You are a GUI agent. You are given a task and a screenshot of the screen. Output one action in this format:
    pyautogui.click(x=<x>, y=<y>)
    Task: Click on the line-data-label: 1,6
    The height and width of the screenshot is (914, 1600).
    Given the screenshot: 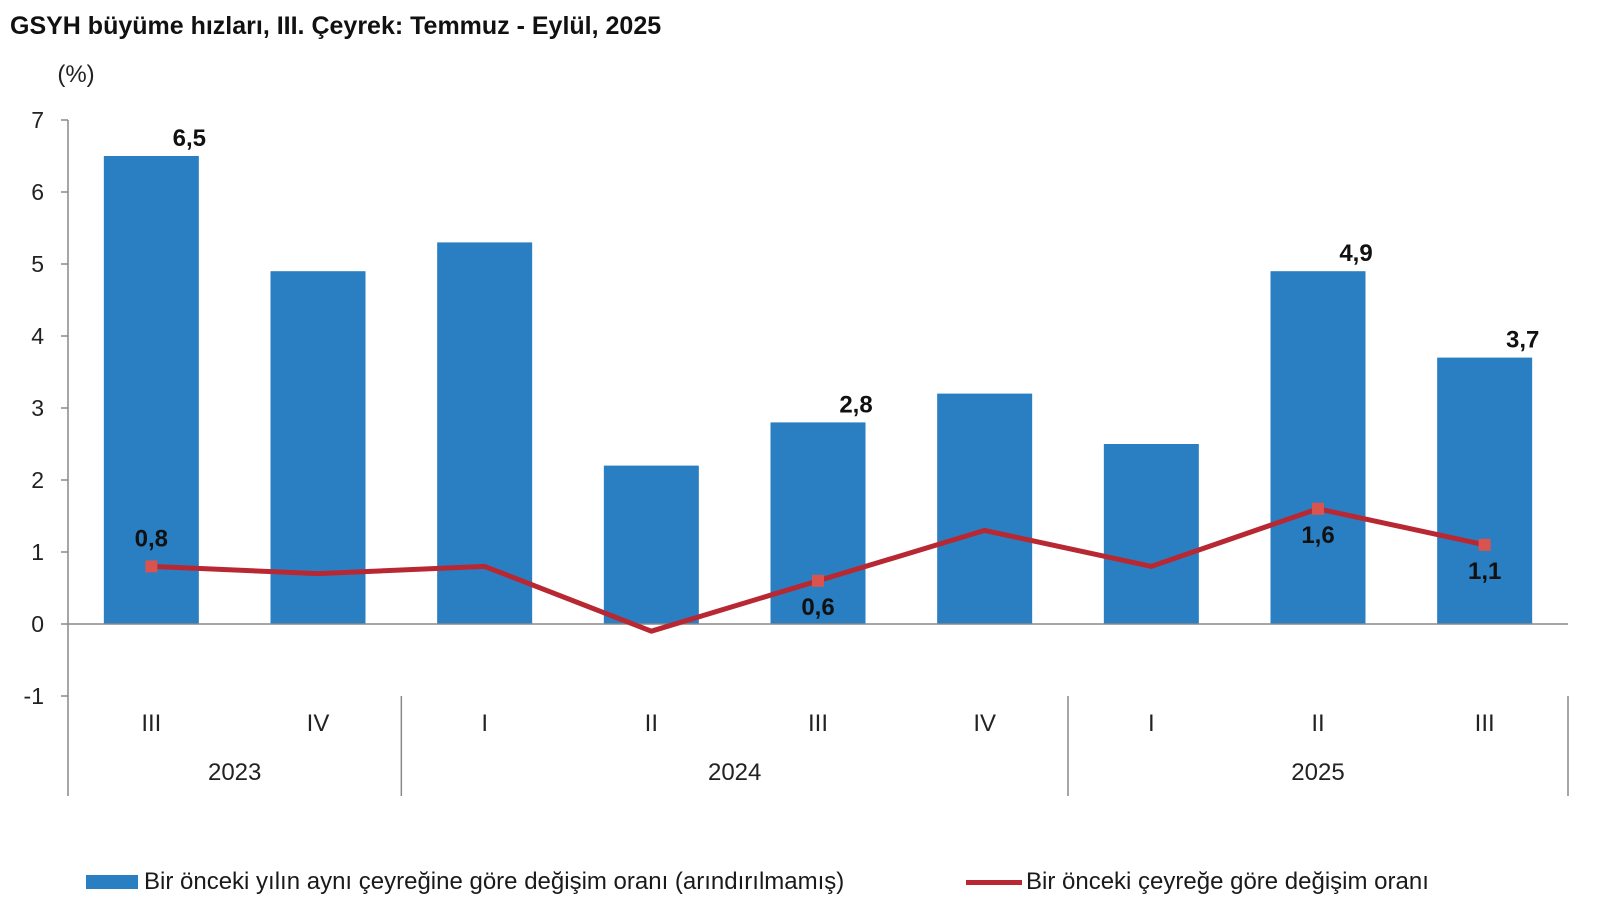 What is the action you would take?
    pyautogui.click(x=1317, y=535)
    